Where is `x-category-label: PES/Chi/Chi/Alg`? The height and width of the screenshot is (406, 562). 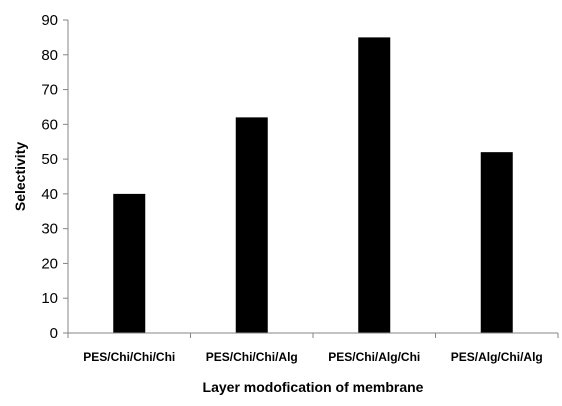 x-category-label: PES/Chi/Chi/Alg is located at coordinates (252, 357).